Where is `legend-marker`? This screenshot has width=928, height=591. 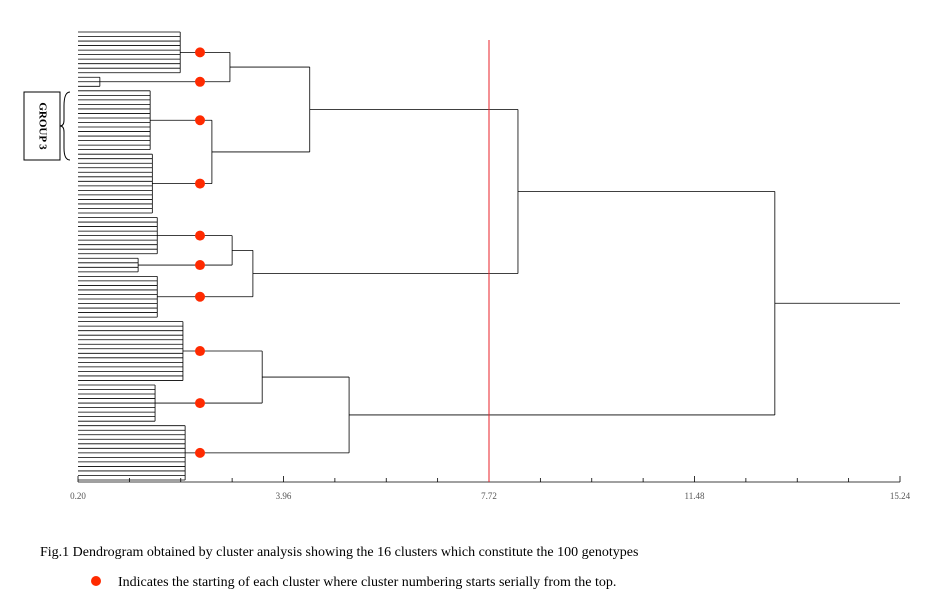 legend-marker is located at coordinates (96, 581).